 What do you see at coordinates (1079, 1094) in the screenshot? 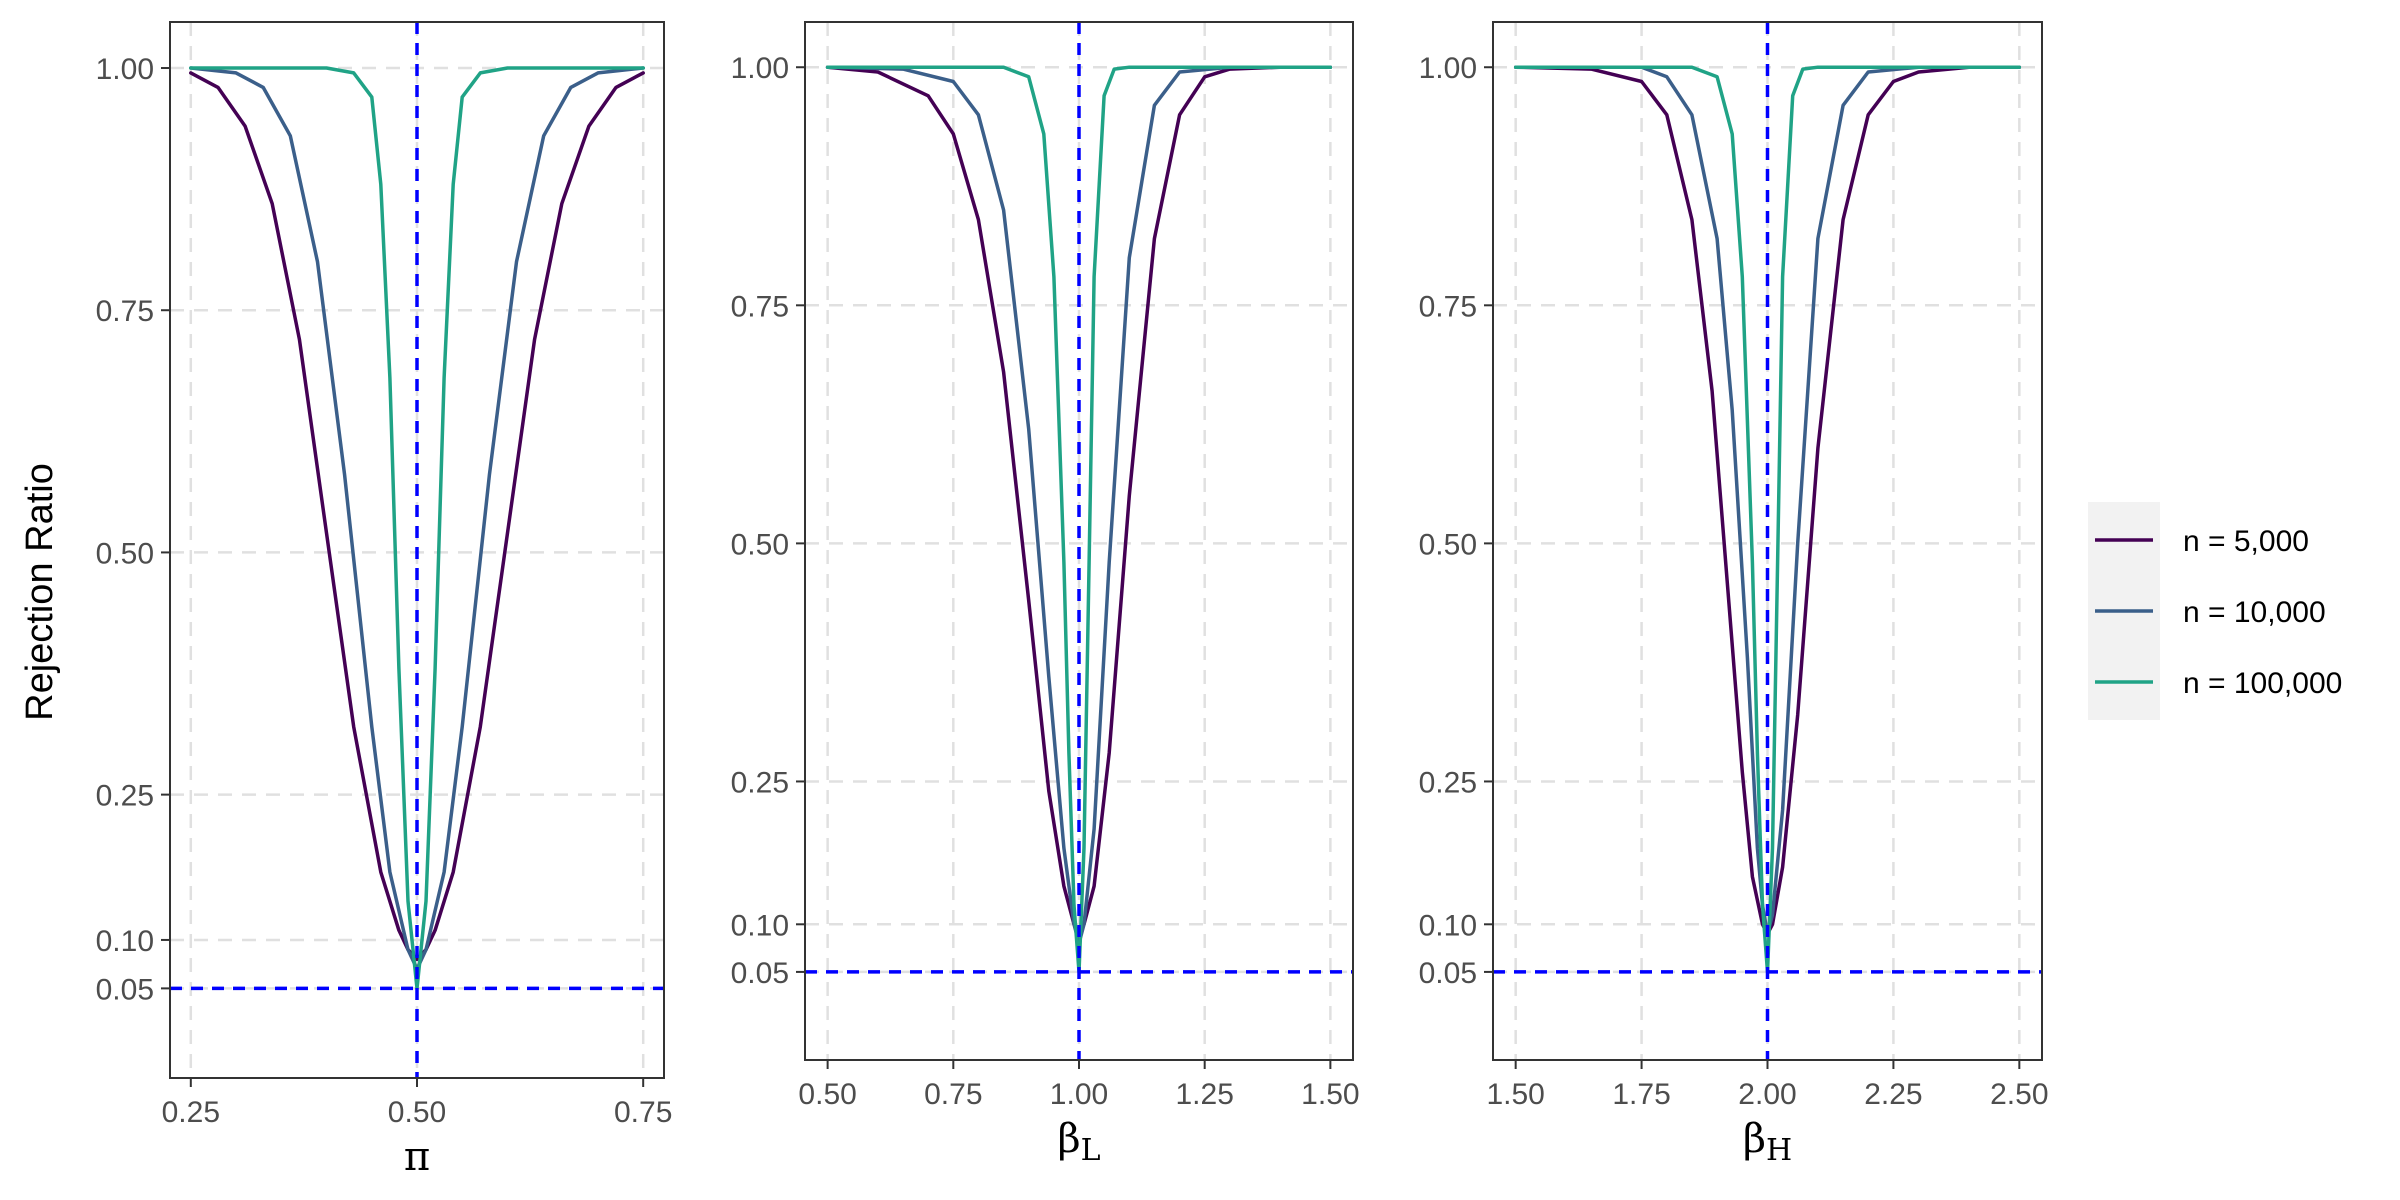
I see `x-tick-label: 1.00` at bounding box center [1079, 1094].